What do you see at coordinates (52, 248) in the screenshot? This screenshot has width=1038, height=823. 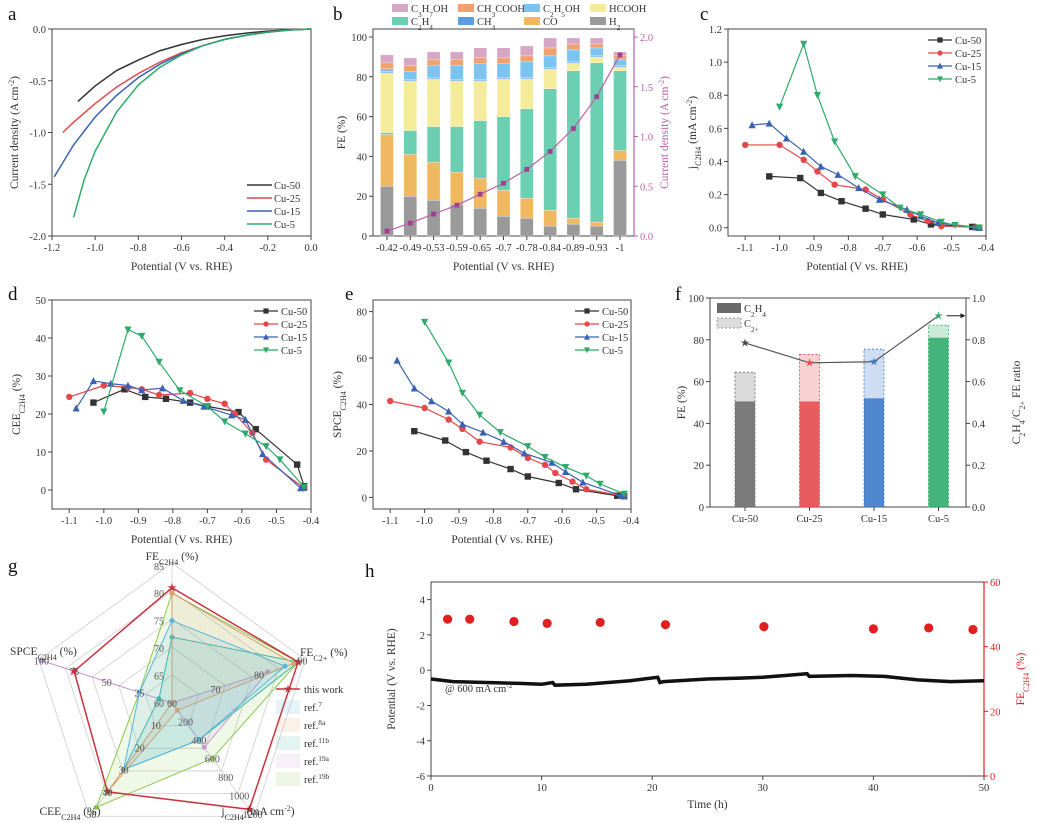 I see `x-tick-label: -1.2` at bounding box center [52, 248].